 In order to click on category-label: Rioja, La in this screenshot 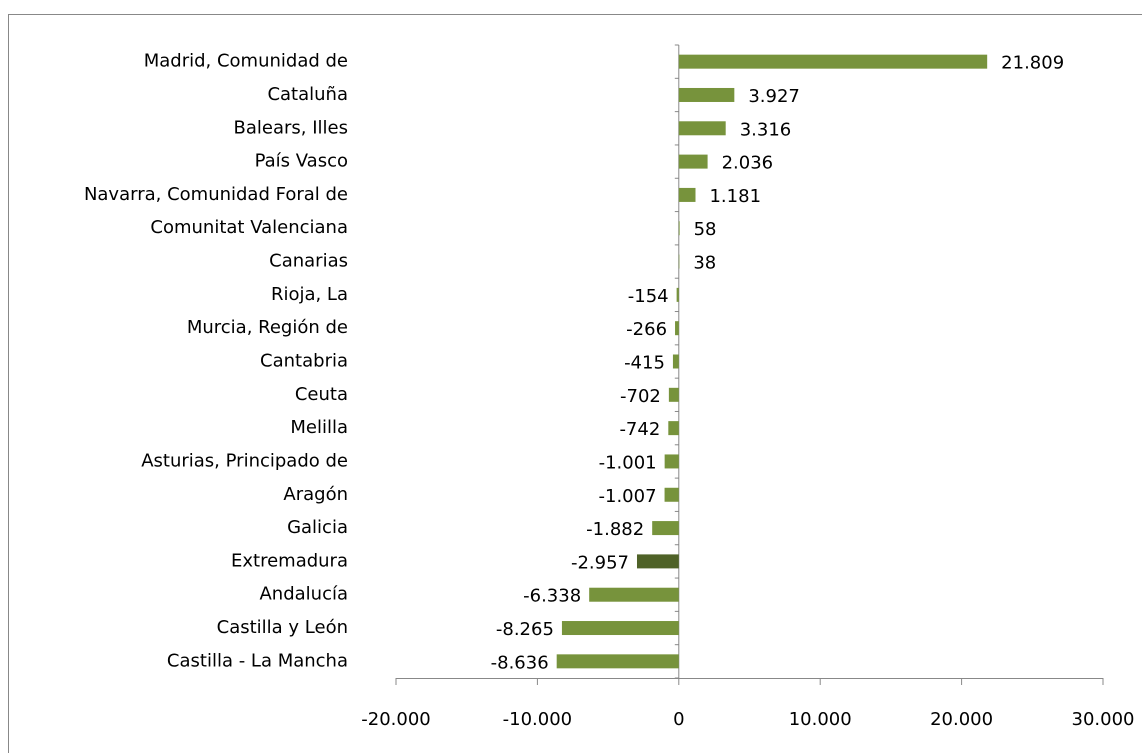, I will do `click(309, 294)`.